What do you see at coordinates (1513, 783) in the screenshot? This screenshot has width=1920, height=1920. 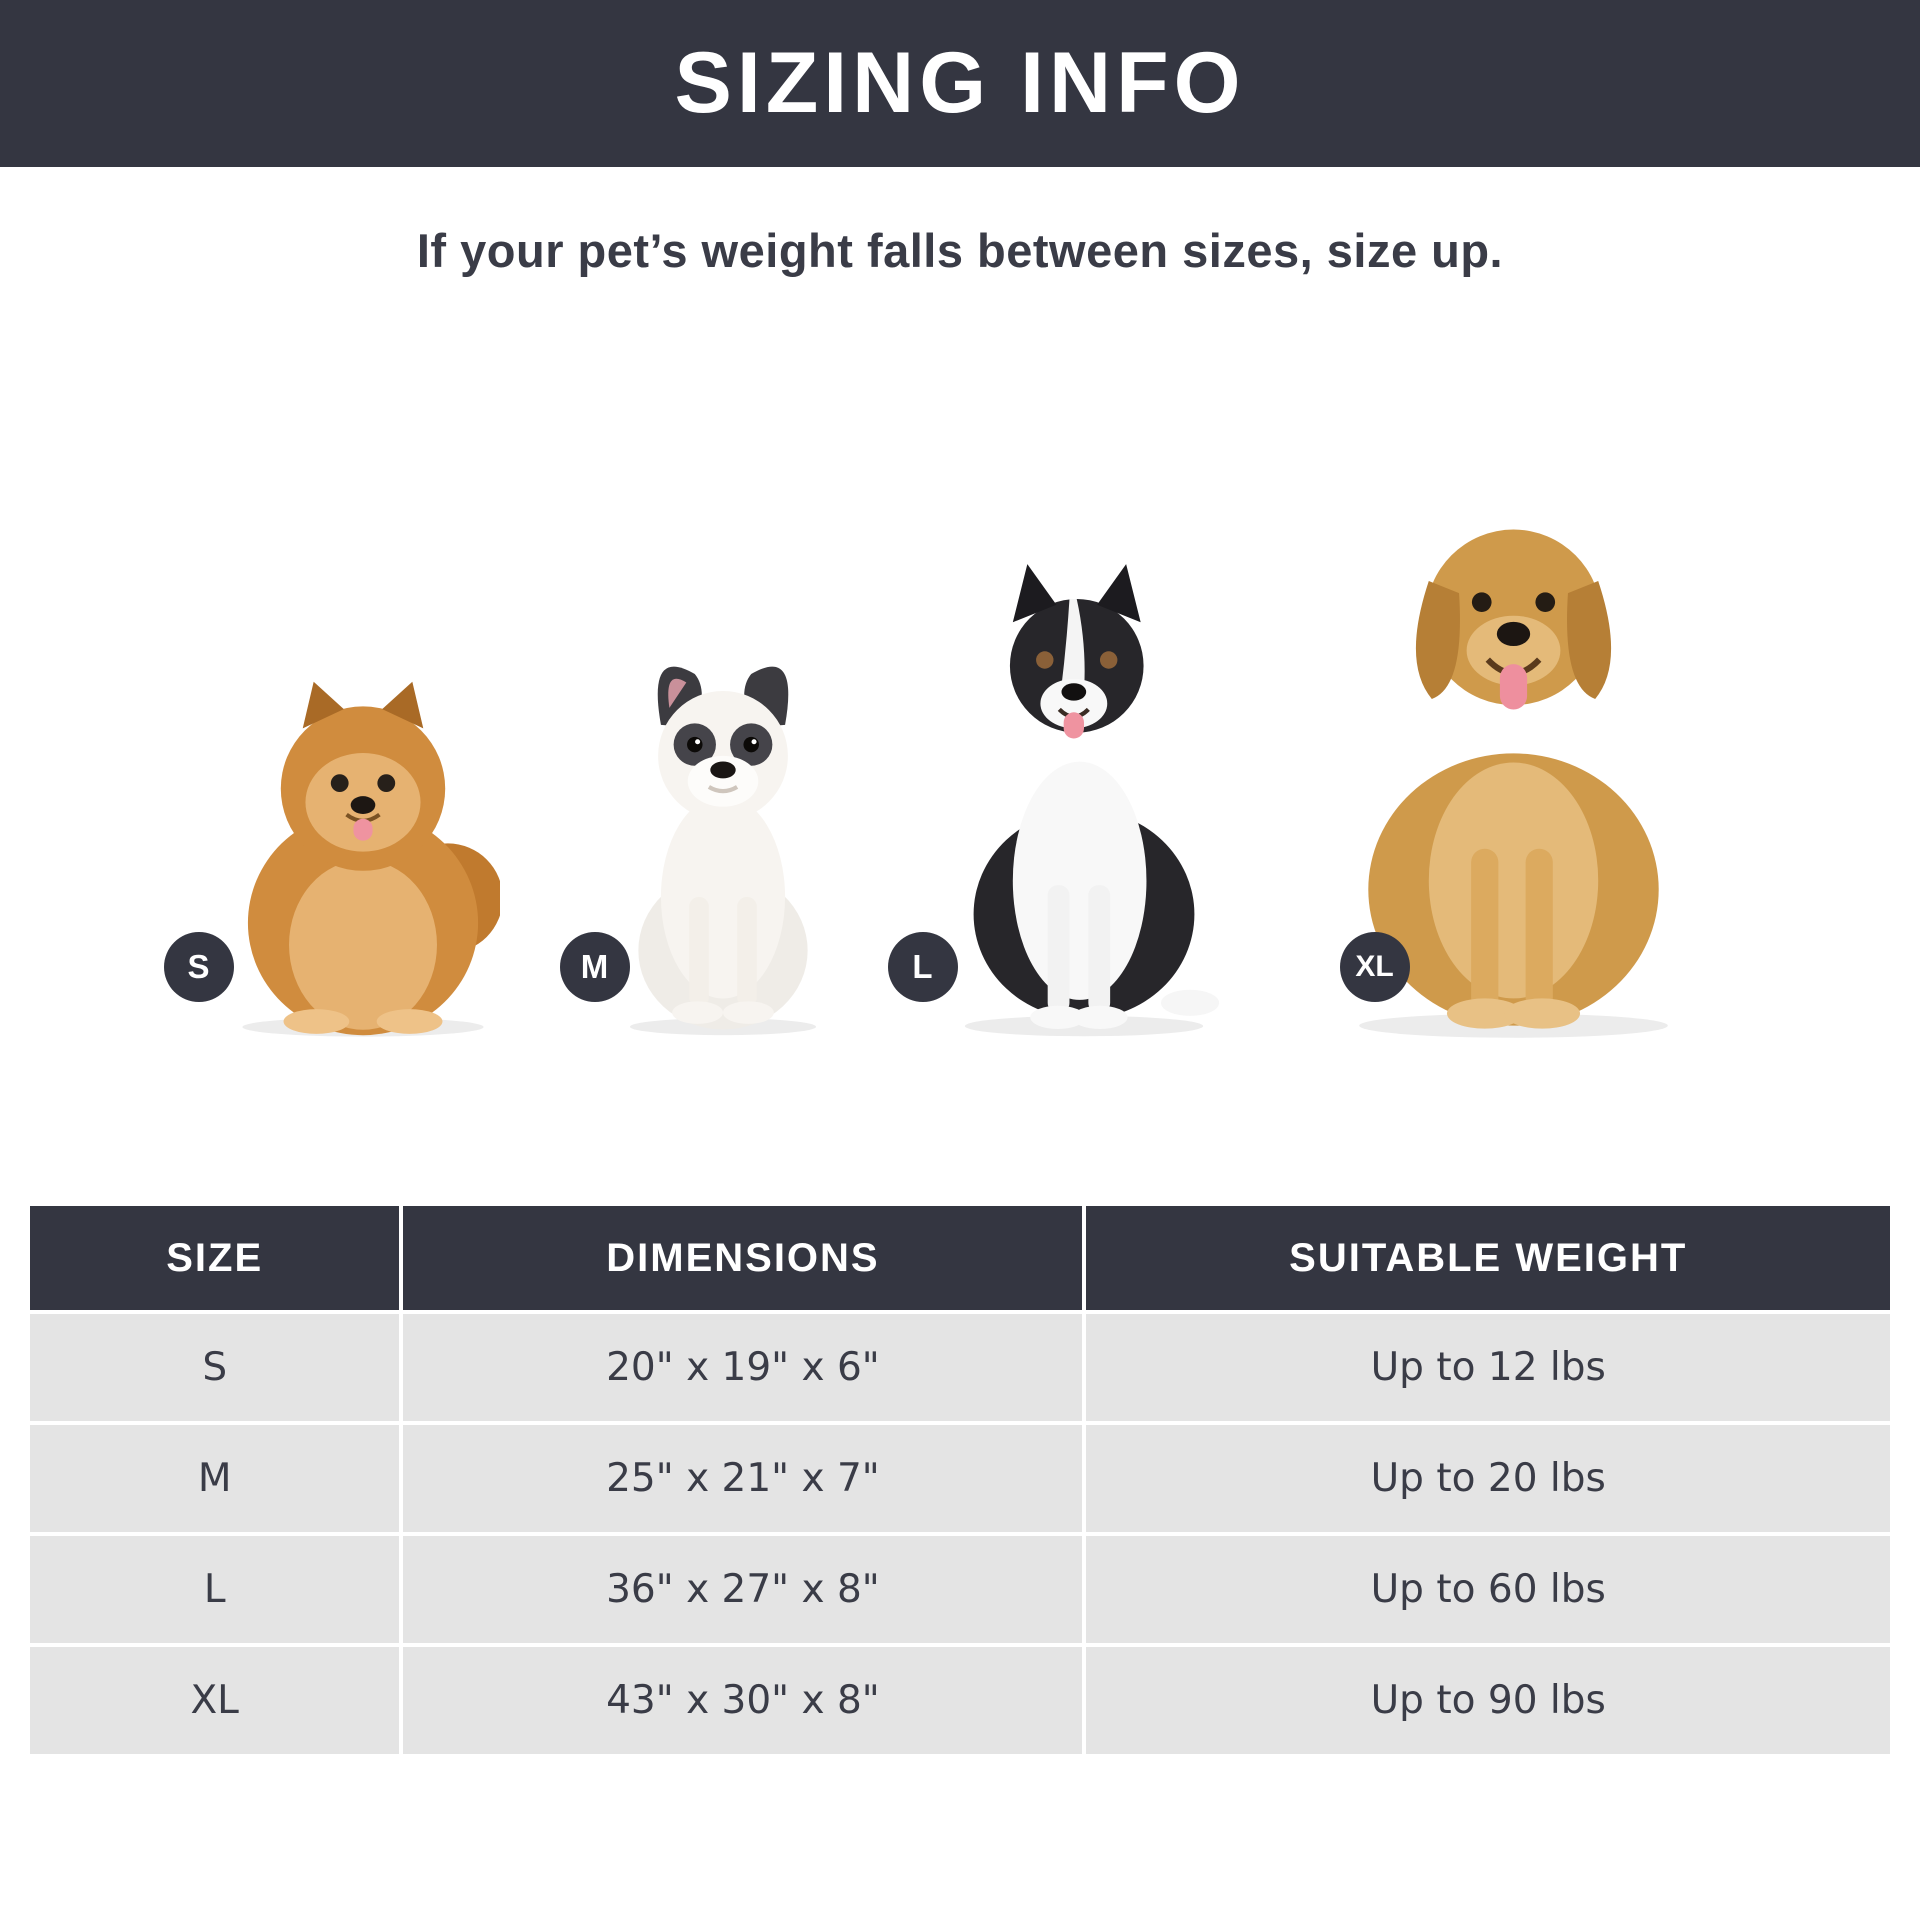 I see `golden-retriever-dog-icon` at bounding box center [1513, 783].